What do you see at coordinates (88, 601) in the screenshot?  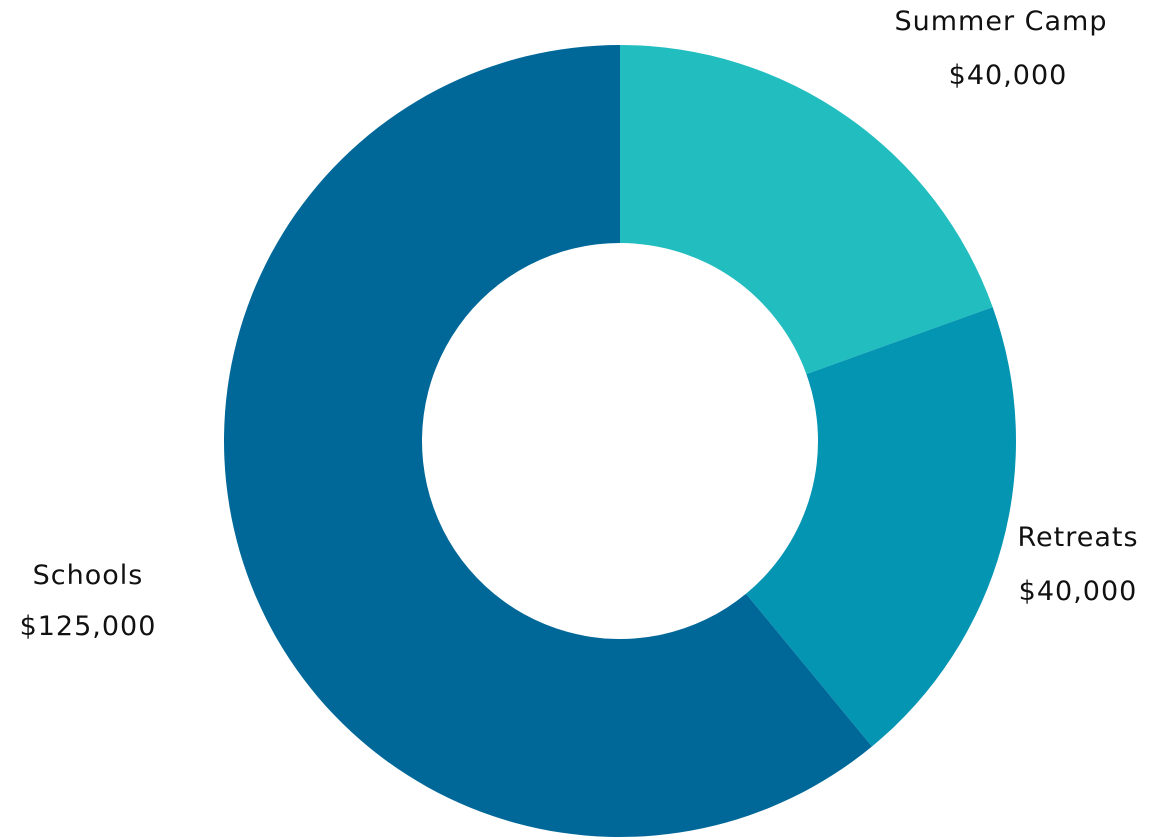 I see `slice-label-schools: Schools $125,000` at bounding box center [88, 601].